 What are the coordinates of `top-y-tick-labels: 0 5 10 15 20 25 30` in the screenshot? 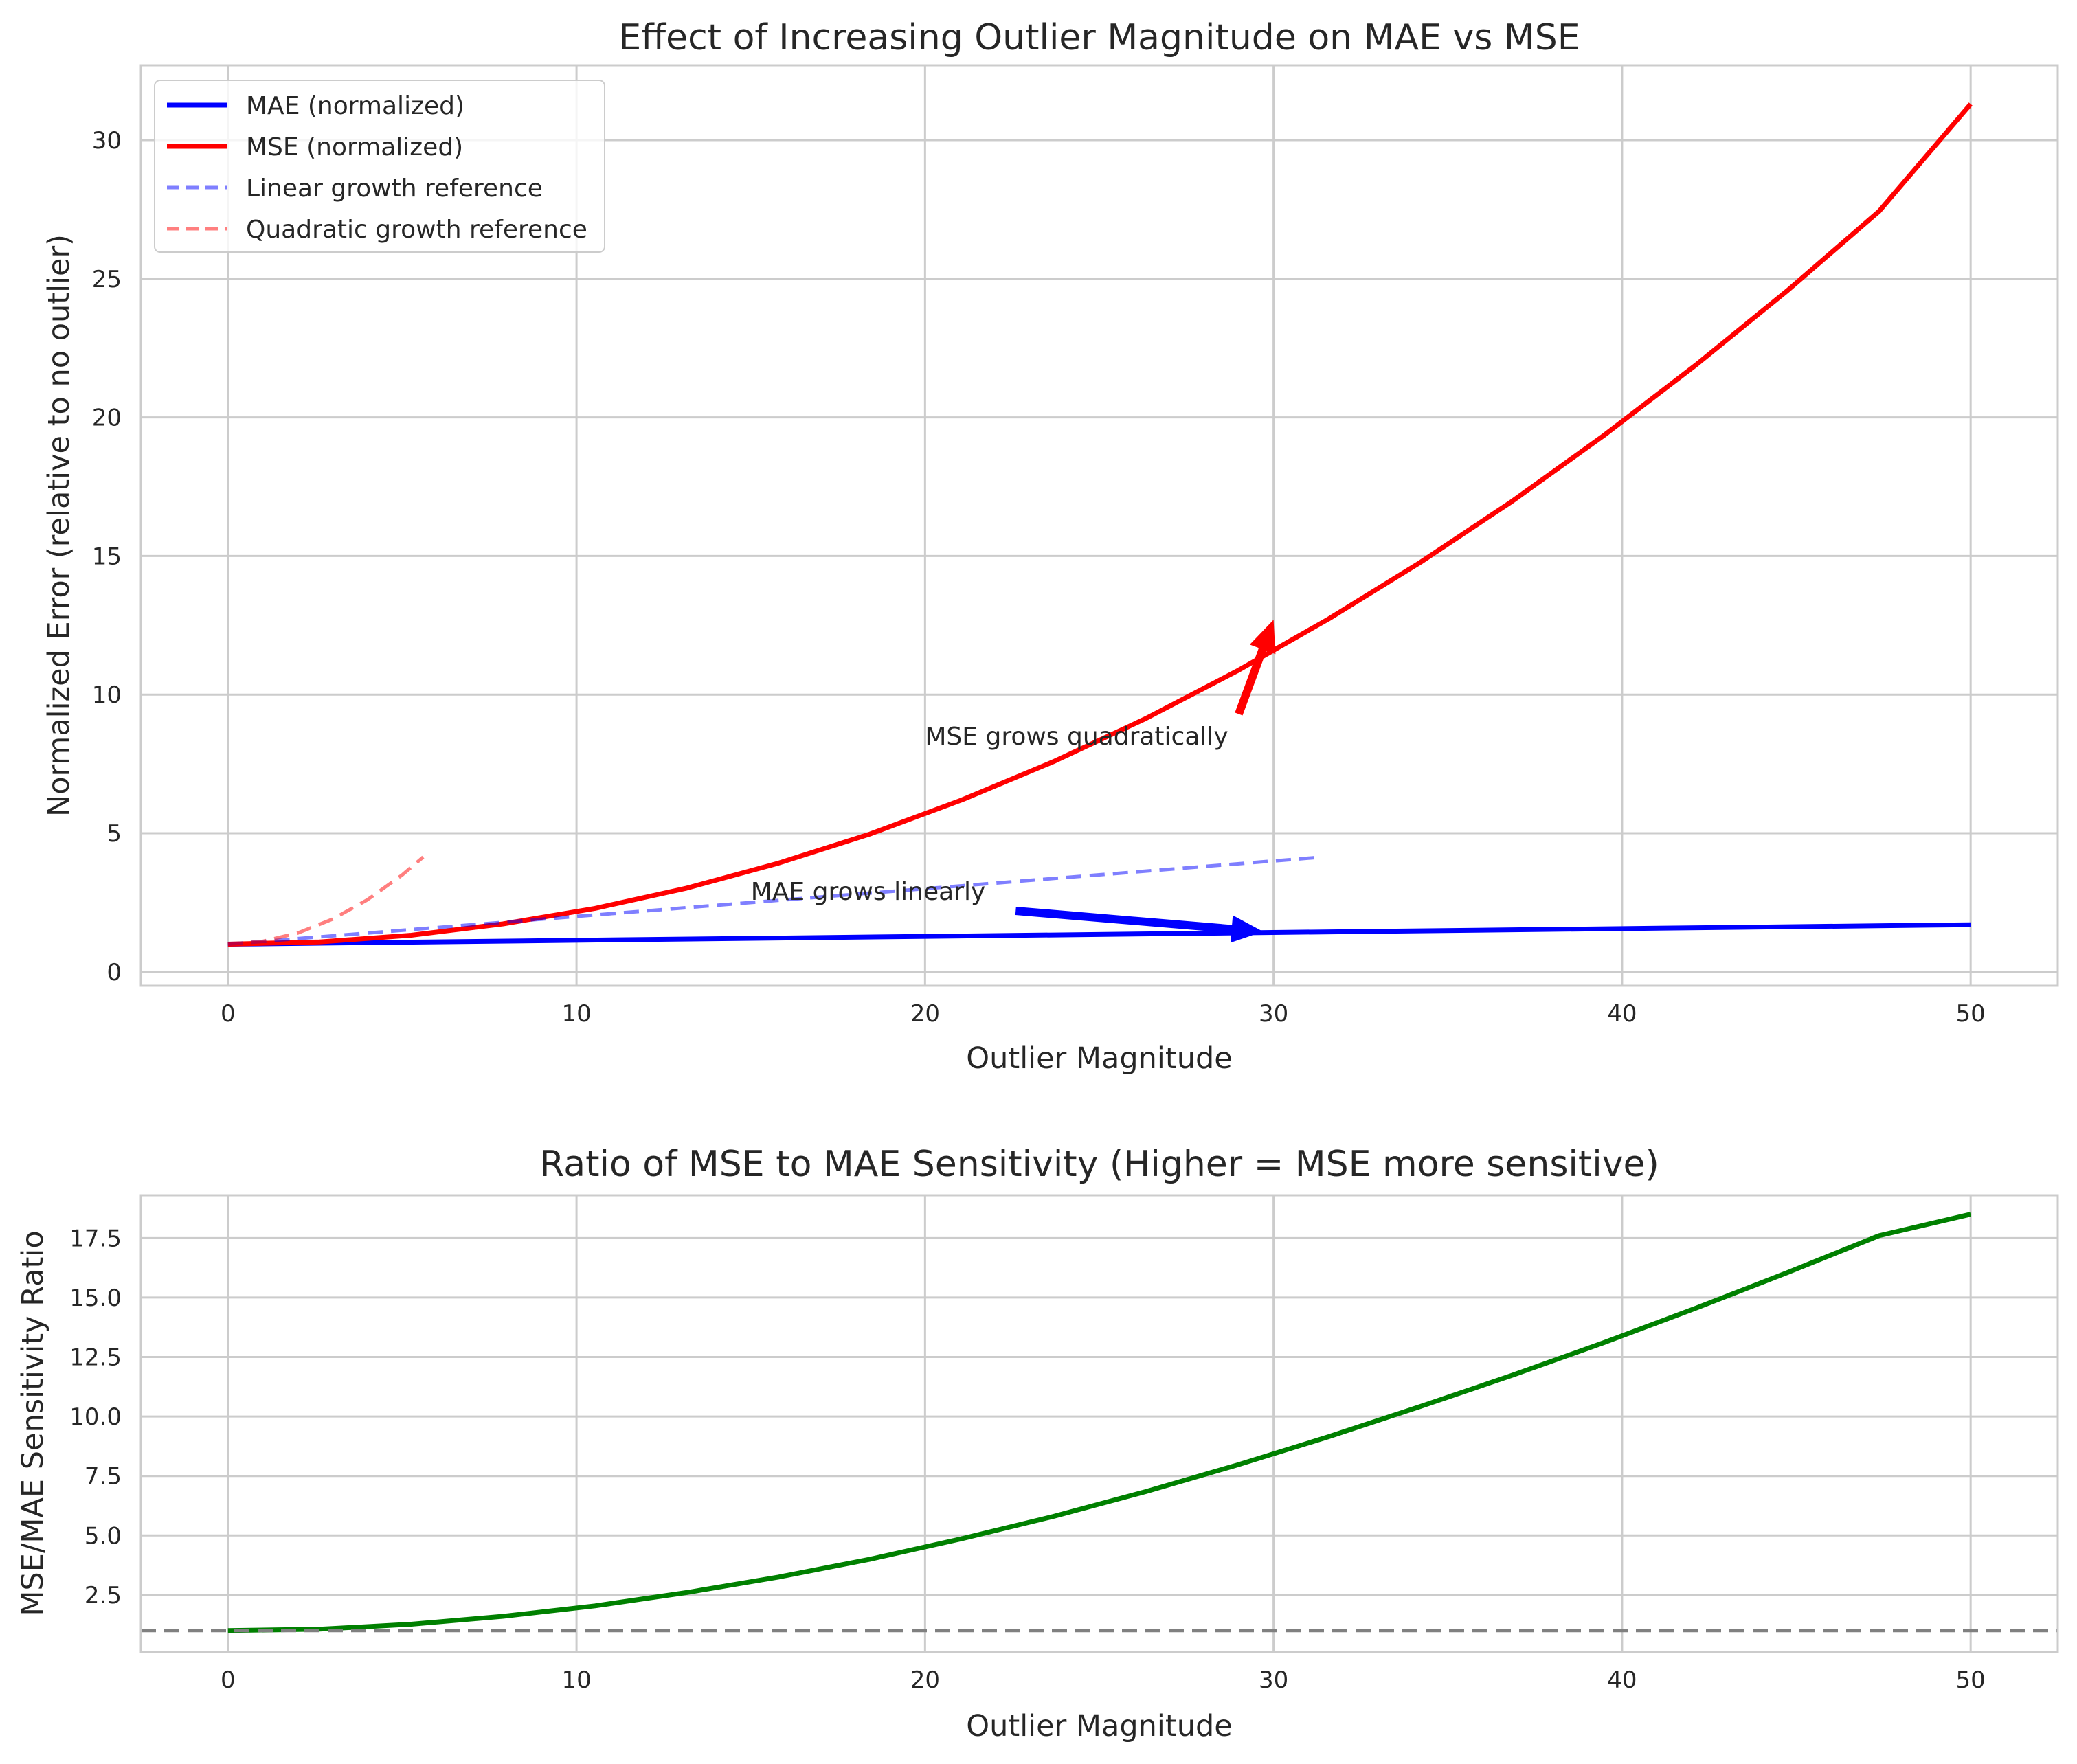 It's located at (107, 557).